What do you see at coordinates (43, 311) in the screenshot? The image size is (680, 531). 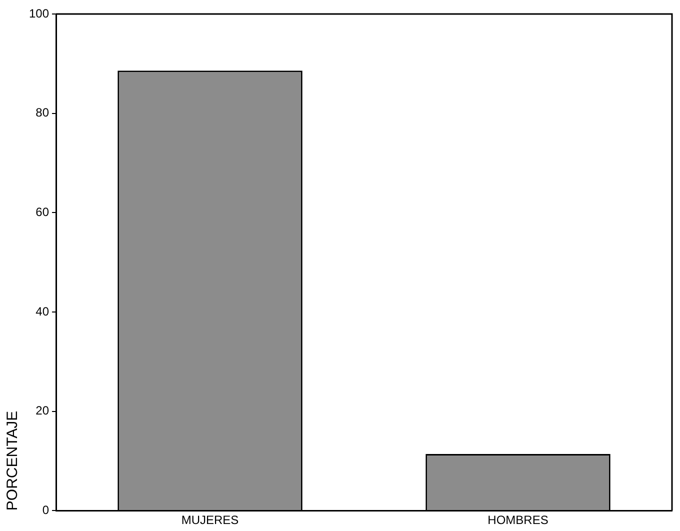 I see `y-tick-label: 40` at bounding box center [43, 311].